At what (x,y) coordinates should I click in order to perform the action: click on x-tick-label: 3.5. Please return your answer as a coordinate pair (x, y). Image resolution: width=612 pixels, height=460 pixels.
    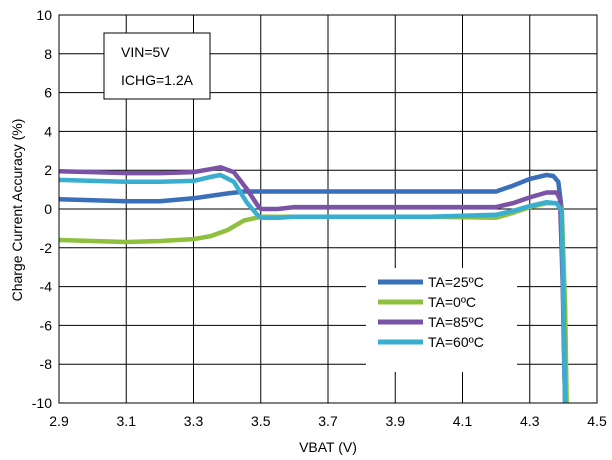
    Looking at the image, I should click on (261, 421).